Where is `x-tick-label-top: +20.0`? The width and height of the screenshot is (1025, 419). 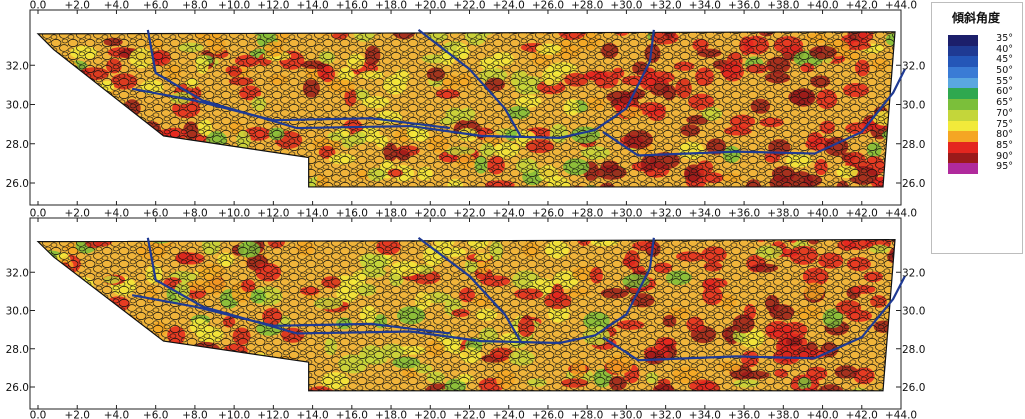 x-tick-label-top: +20.0 is located at coordinates (430, 6).